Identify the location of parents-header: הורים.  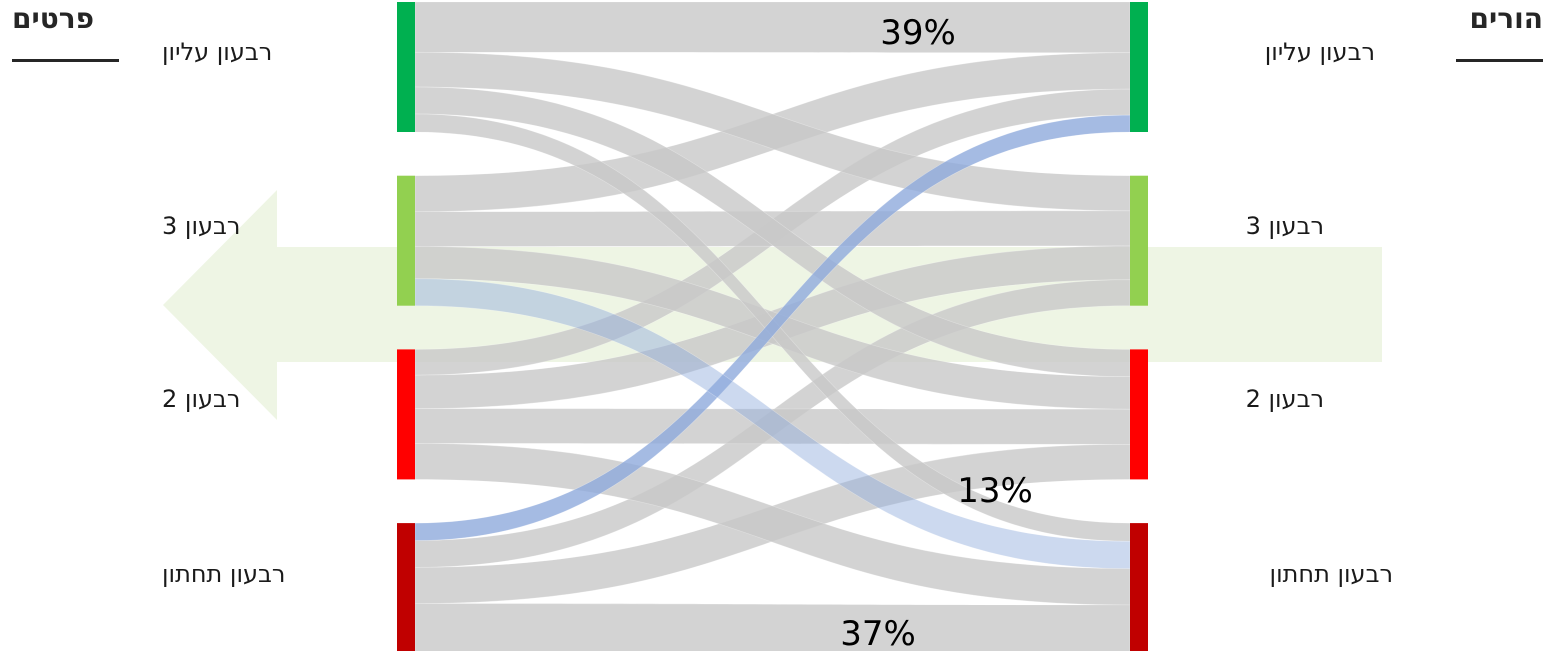
(1506, 18).